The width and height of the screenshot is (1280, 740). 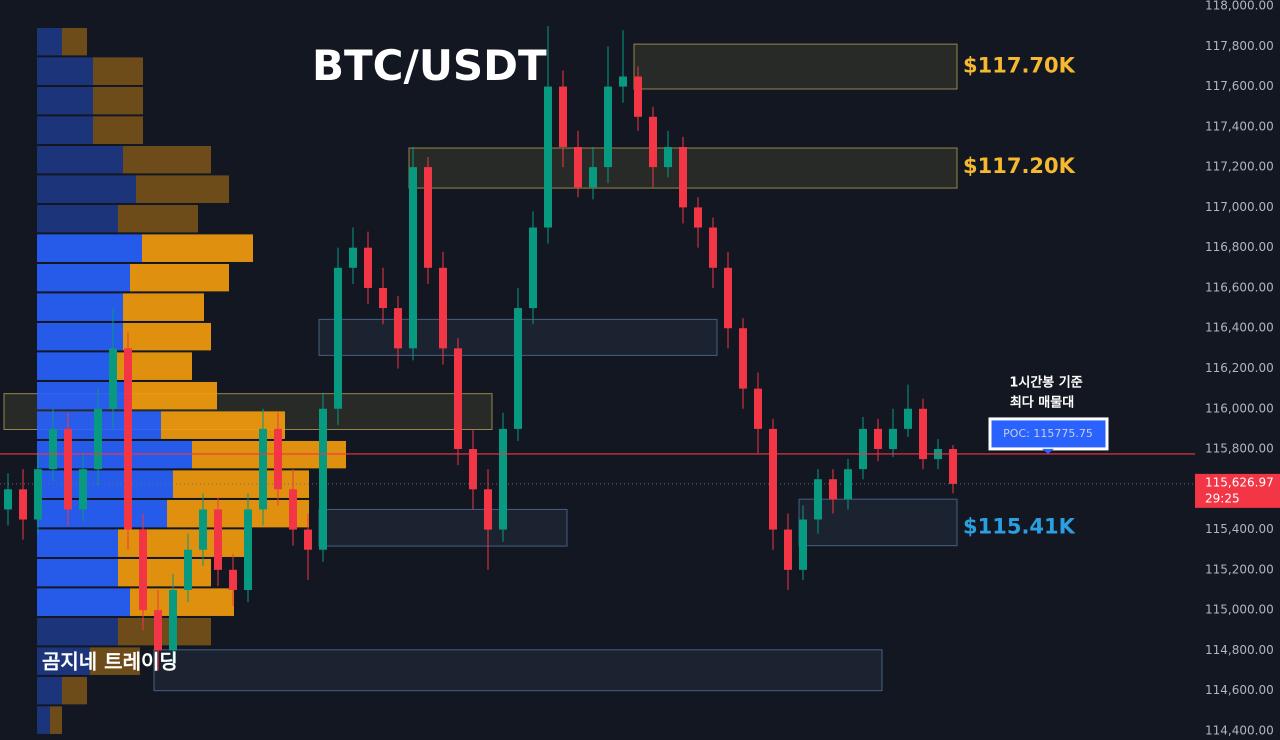 I want to click on y-tick-label: 117,200.00, so click(x=1239, y=167).